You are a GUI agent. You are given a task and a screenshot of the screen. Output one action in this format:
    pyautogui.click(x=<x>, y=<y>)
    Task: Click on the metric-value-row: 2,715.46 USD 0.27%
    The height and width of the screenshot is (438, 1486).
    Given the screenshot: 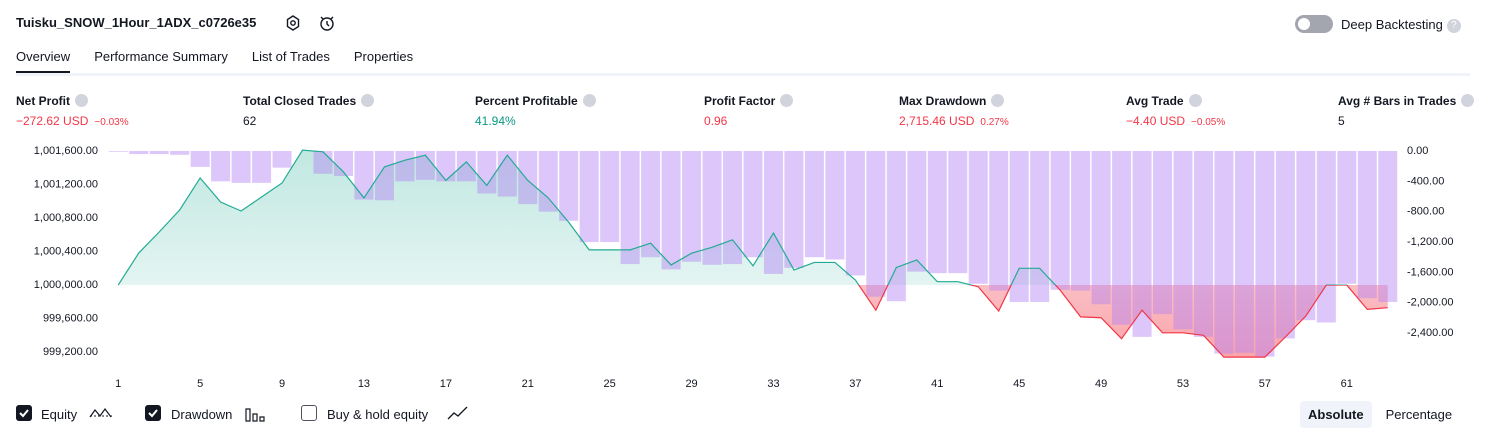 What is the action you would take?
    pyautogui.click(x=954, y=121)
    